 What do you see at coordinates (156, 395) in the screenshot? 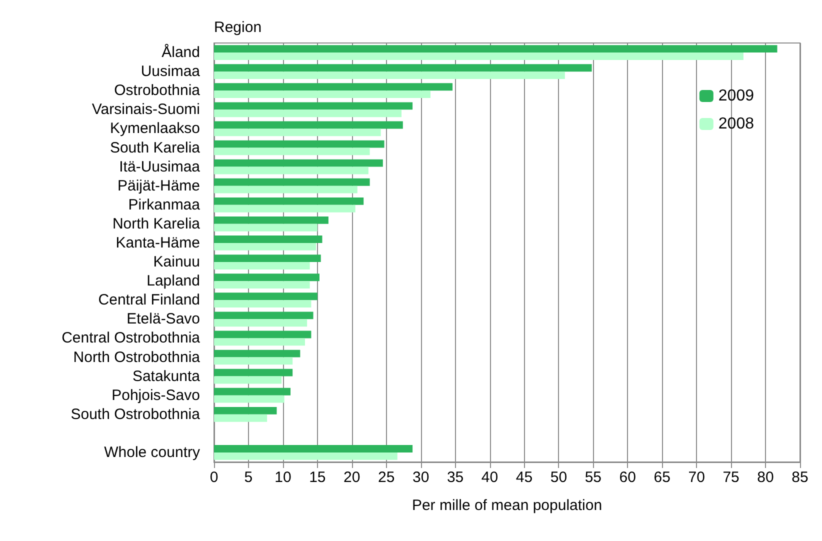
I see `y-tick-label: Pohjois-Savo` at bounding box center [156, 395].